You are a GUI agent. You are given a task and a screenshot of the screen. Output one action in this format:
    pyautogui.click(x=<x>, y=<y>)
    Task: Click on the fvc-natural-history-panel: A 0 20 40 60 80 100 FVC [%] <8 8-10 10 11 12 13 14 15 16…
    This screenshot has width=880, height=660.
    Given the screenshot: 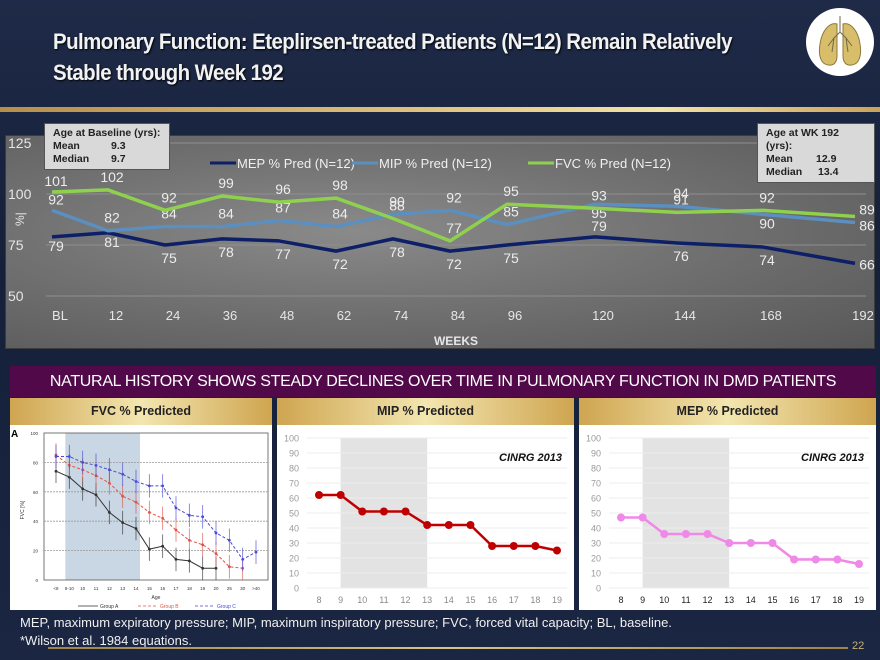 What is the action you would take?
    pyautogui.click(x=141, y=517)
    